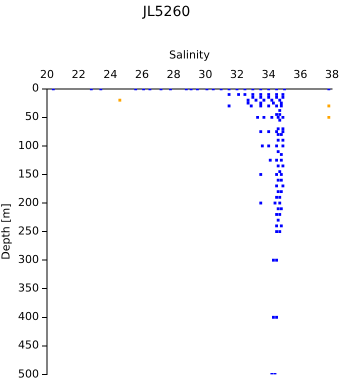 The width and height of the screenshot is (341, 384). What do you see at coordinates (28, 317) in the screenshot?
I see `y-tick-label: 400` at bounding box center [28, 317].